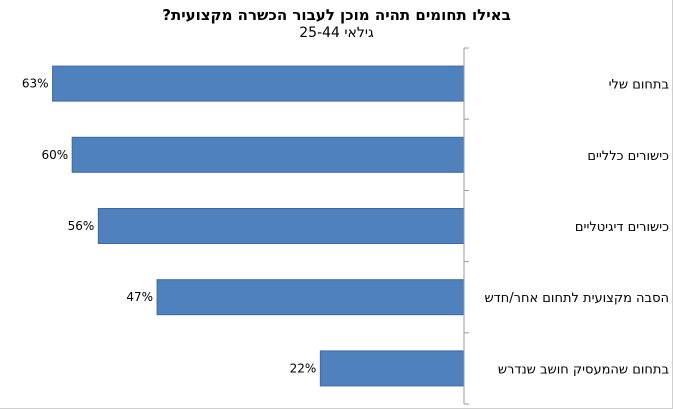 Image resolution: width=673 pixels, height=409 pixels. What do you see at coordinates (81, 226) in the screenshot?
I see `value-label-3: 56%` at bounding box center [81, 226].